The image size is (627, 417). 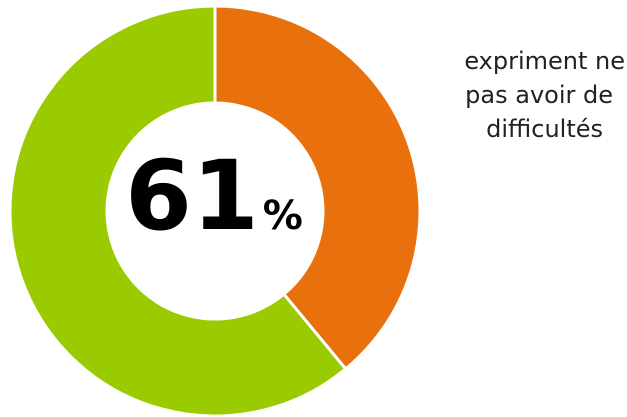 I want to click on center-label: 61 %, so click(x=214, y=208).